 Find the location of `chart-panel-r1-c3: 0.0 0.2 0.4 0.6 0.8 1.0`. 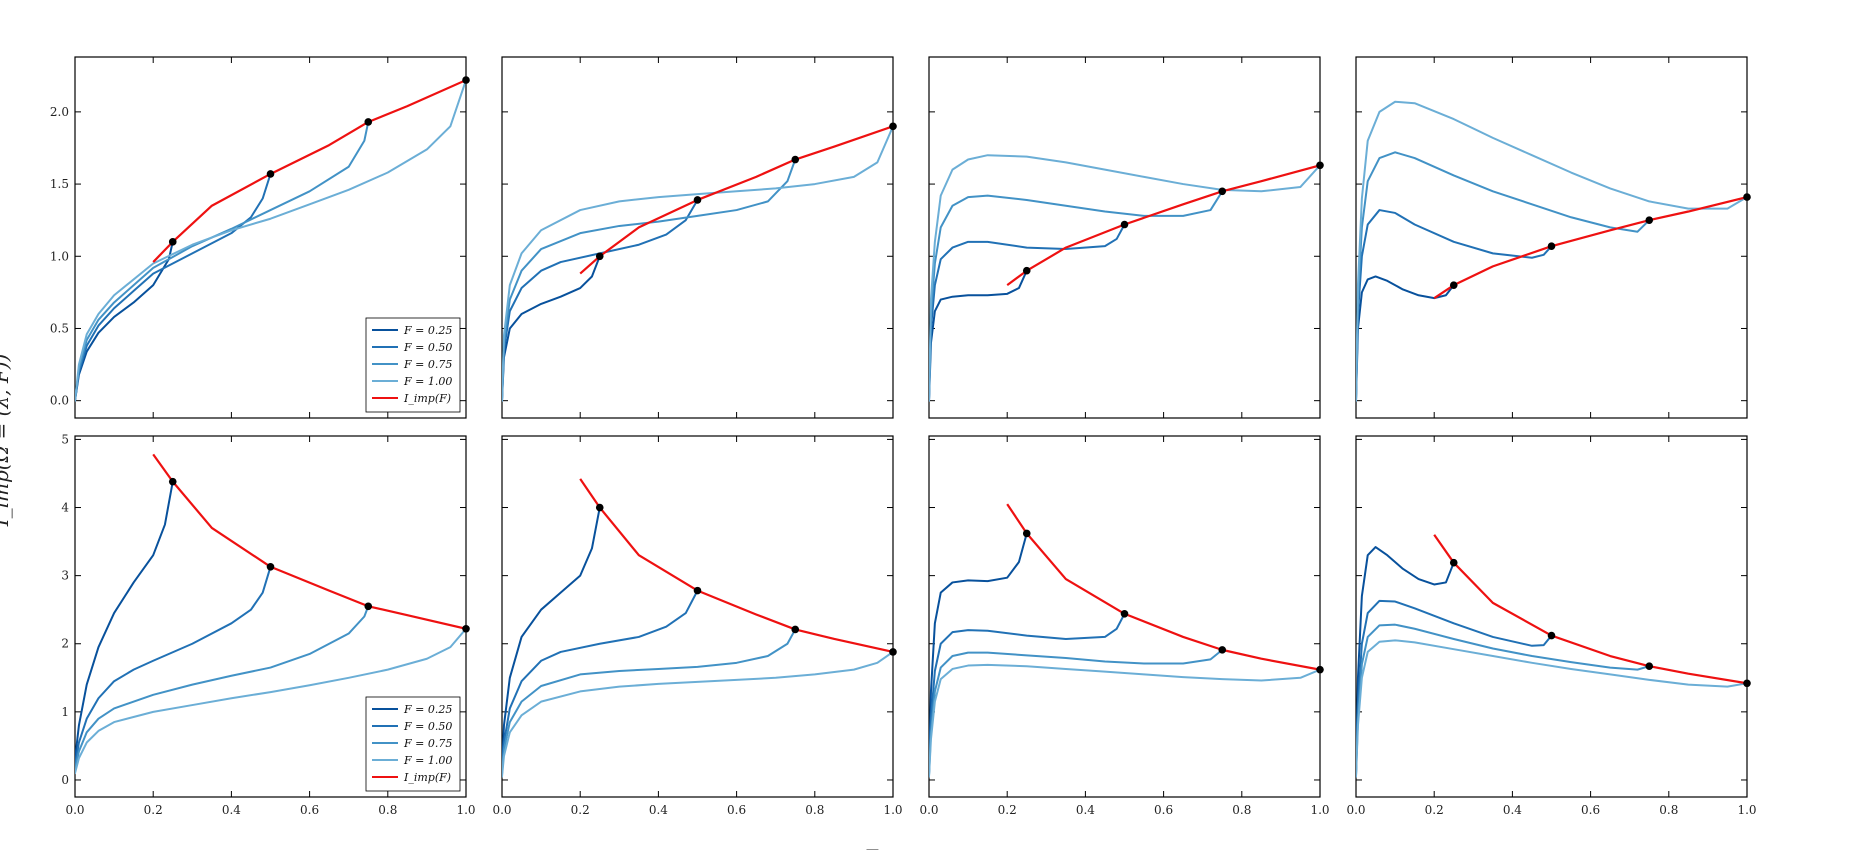

chart-panel-r1-c3: 0.0 0.2 0.4 0.6 0.8 1.0 is located at coordinates (1551, 626).